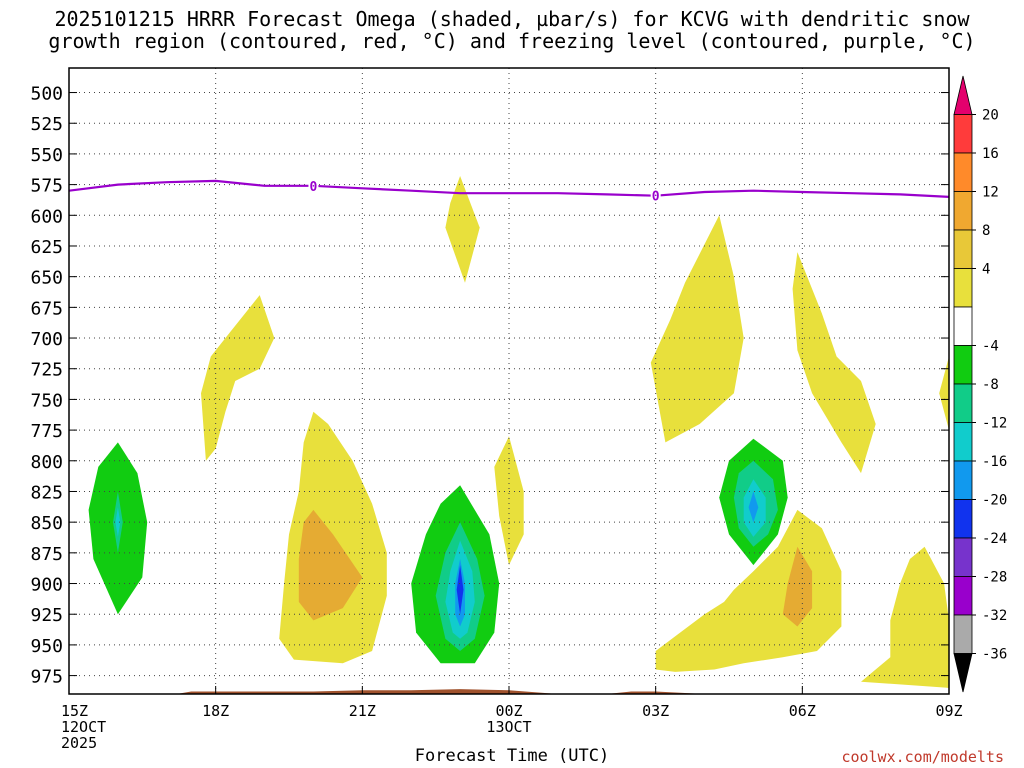  What do you see at coordinates (46, 124) in the screenshot?
I see `y-tick-label-525: 525` at bounding box center [46, 124].